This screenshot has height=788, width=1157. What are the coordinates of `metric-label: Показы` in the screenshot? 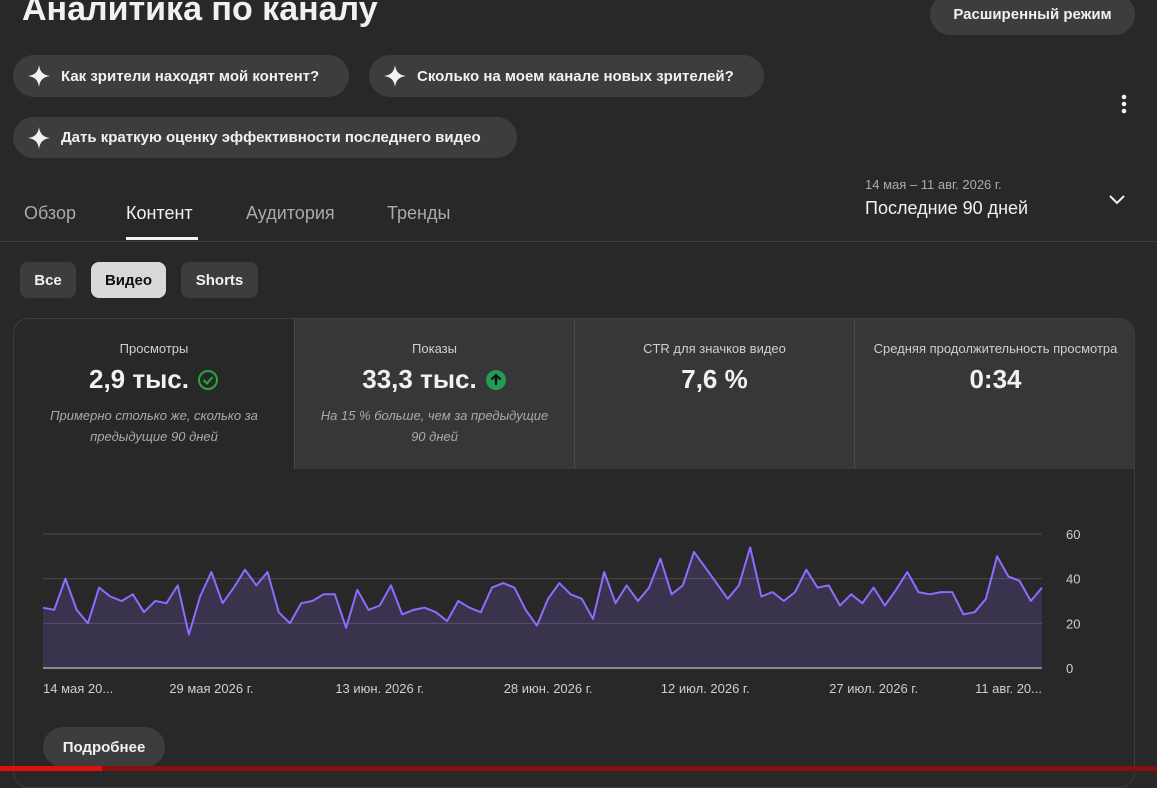 It's located at (434, 348).